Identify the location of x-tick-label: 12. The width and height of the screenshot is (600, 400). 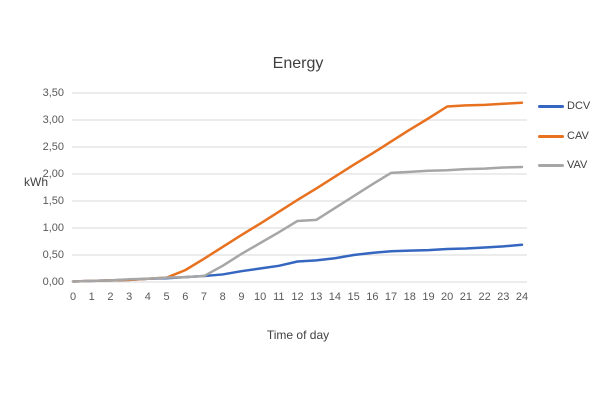
(297, 297).